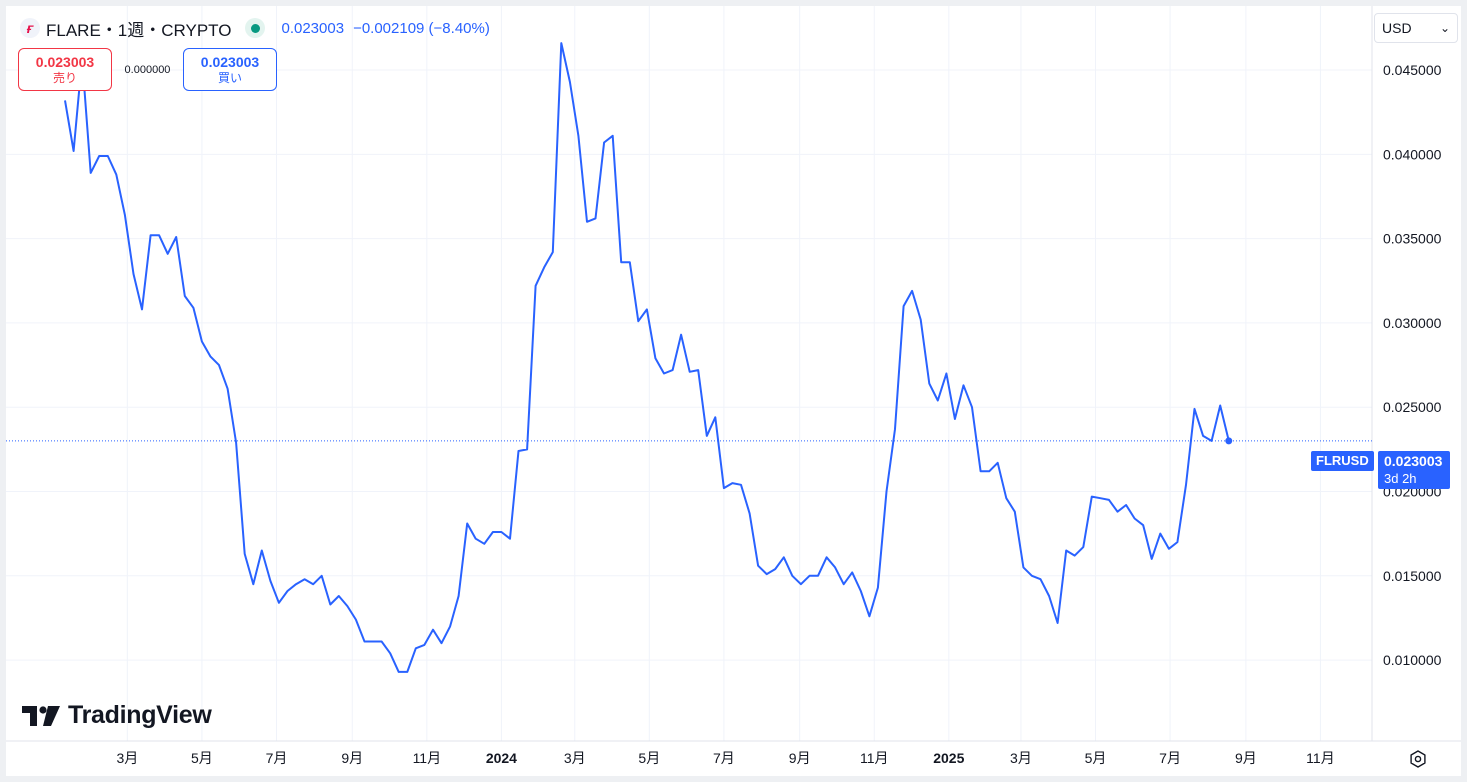 The width and height of the screenshot is (1467, 782). I want to click on symbol-title: FLARE・1週・CRYPTO, so click(139, 30).